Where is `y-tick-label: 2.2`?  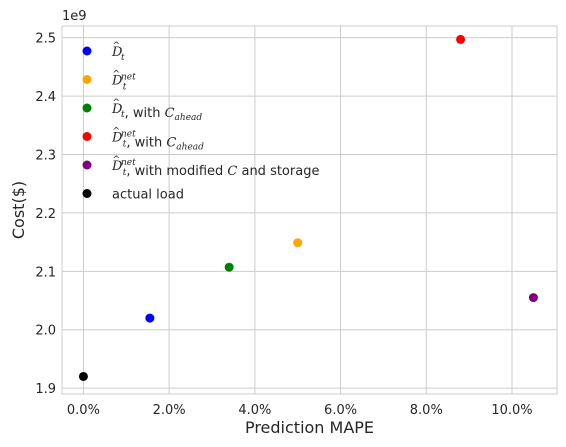 y-tick-label: 2.2 is located at coordinates (45, 214).